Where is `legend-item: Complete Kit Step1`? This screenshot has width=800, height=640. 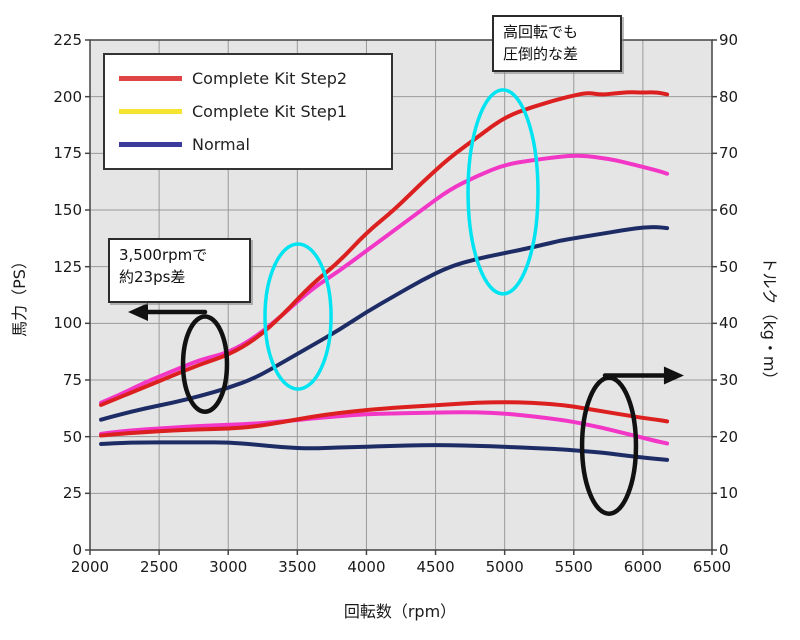 legend-item: Complete Kit Step1 is located at coordinates (248, 111).